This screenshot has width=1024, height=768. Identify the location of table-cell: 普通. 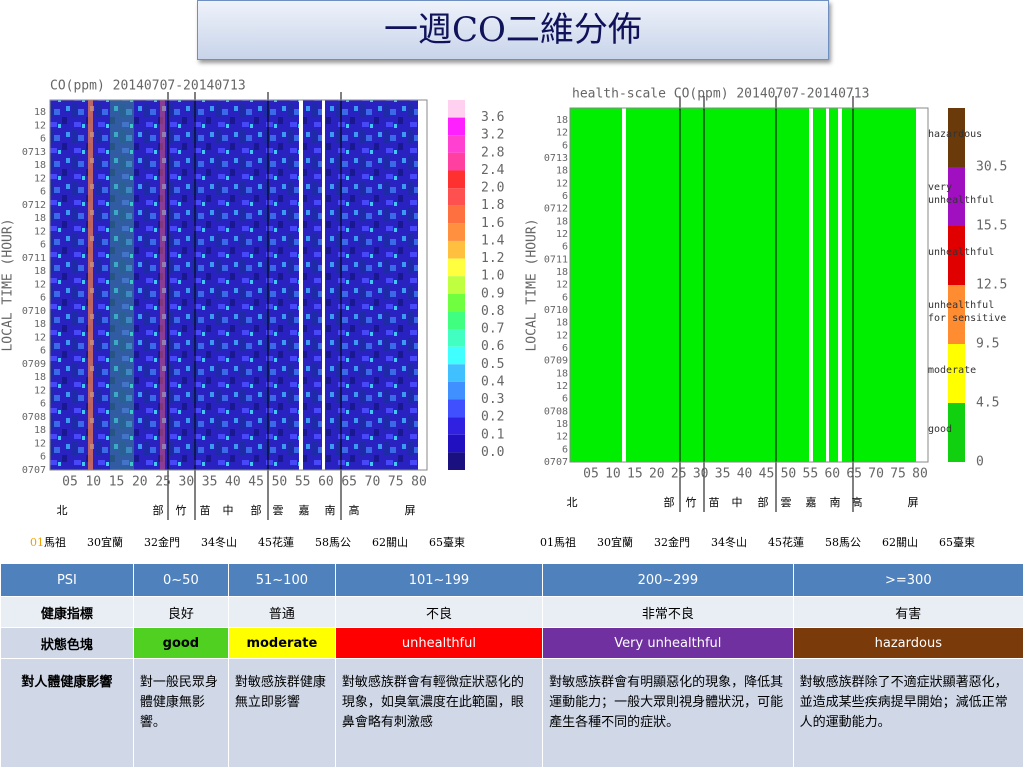
(281, 612).